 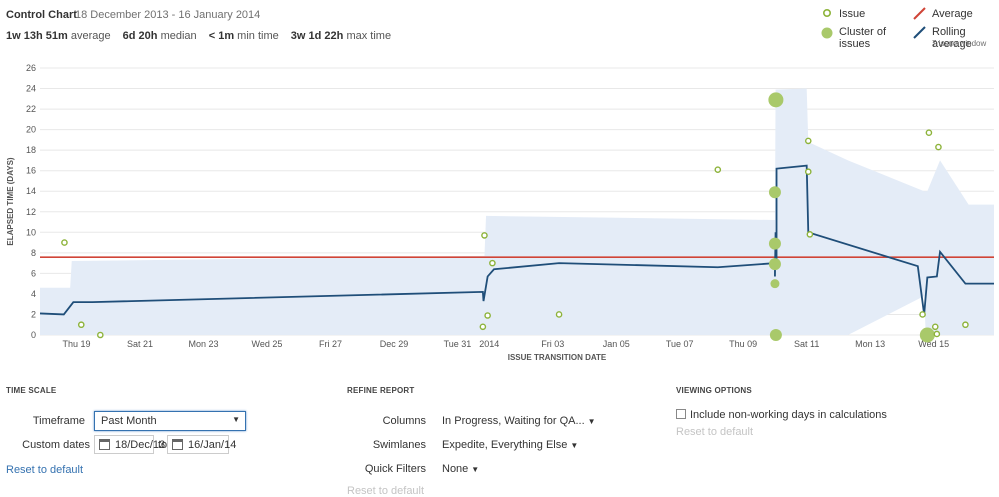 What do you see at coordinates (386, 491) in the screenshot?
I see `refine-reset-link: Reset to default` at bounding box center [386, 491].